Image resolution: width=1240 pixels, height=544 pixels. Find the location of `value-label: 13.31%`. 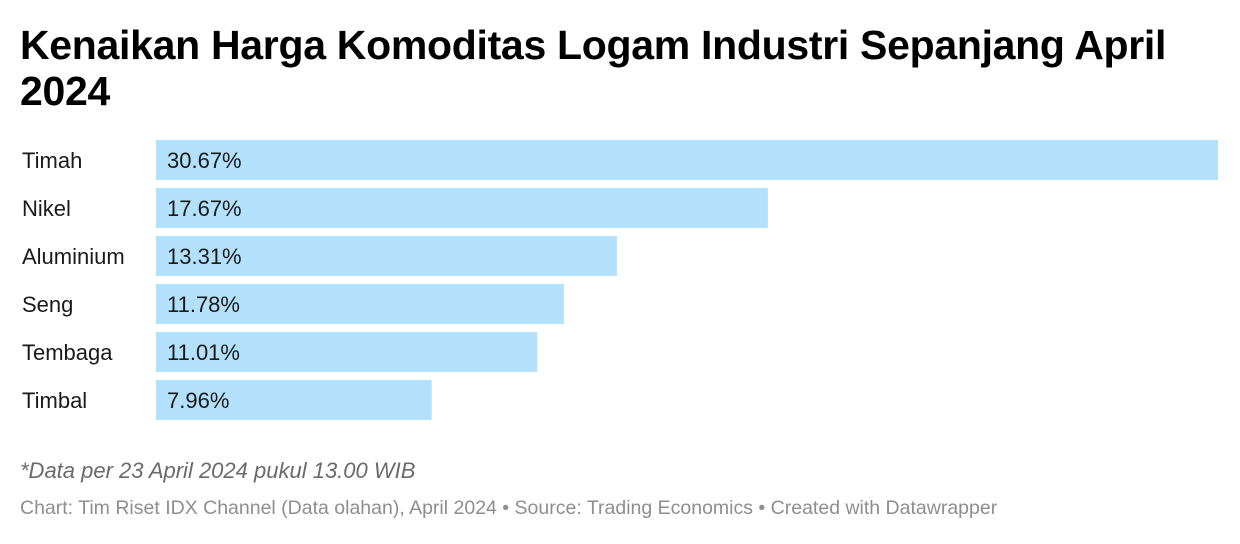

value-label: 13.31% is located at coordinates (204, 256).